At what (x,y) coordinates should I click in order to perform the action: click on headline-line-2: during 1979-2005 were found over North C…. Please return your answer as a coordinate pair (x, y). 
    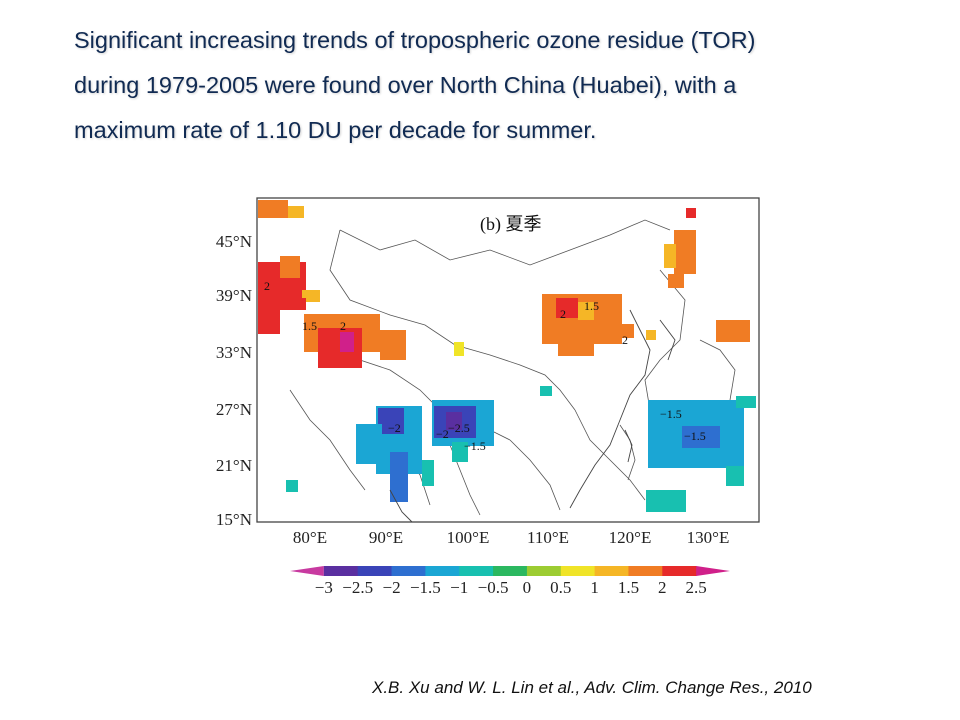
    Looking at the image, I should click on (405, 85).